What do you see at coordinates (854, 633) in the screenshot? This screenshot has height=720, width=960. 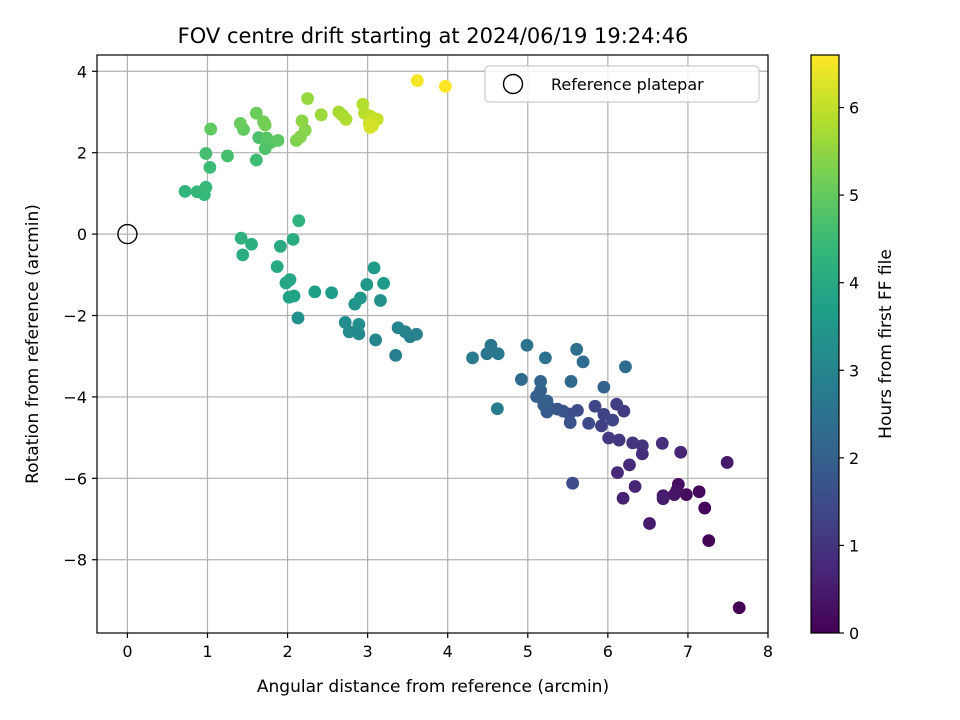 I see `colorbar-tick-label: 0` at bounding box center [854, 633].